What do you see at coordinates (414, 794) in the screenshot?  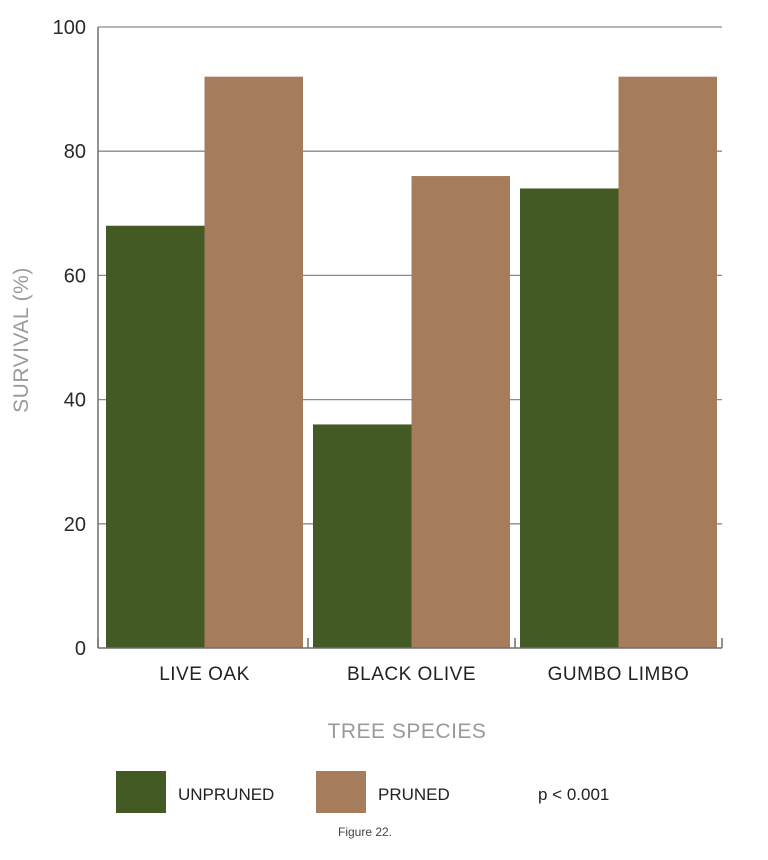 I see `legend-label-pruned: PRUNED` at bounding box center [414, 794].